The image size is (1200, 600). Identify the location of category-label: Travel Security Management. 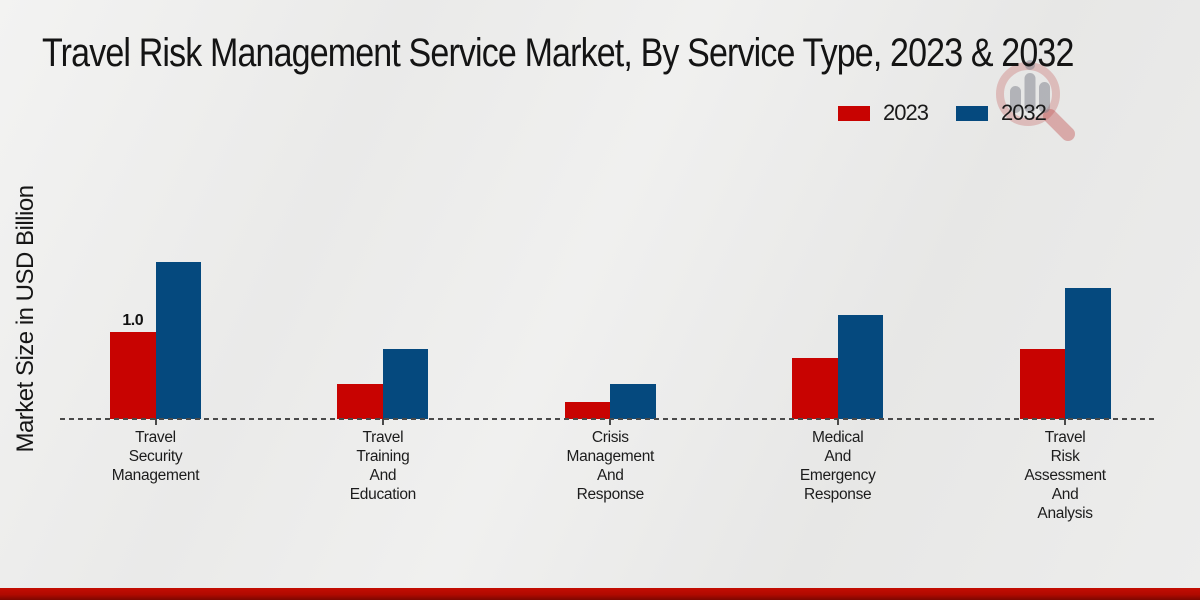
(155, 456).